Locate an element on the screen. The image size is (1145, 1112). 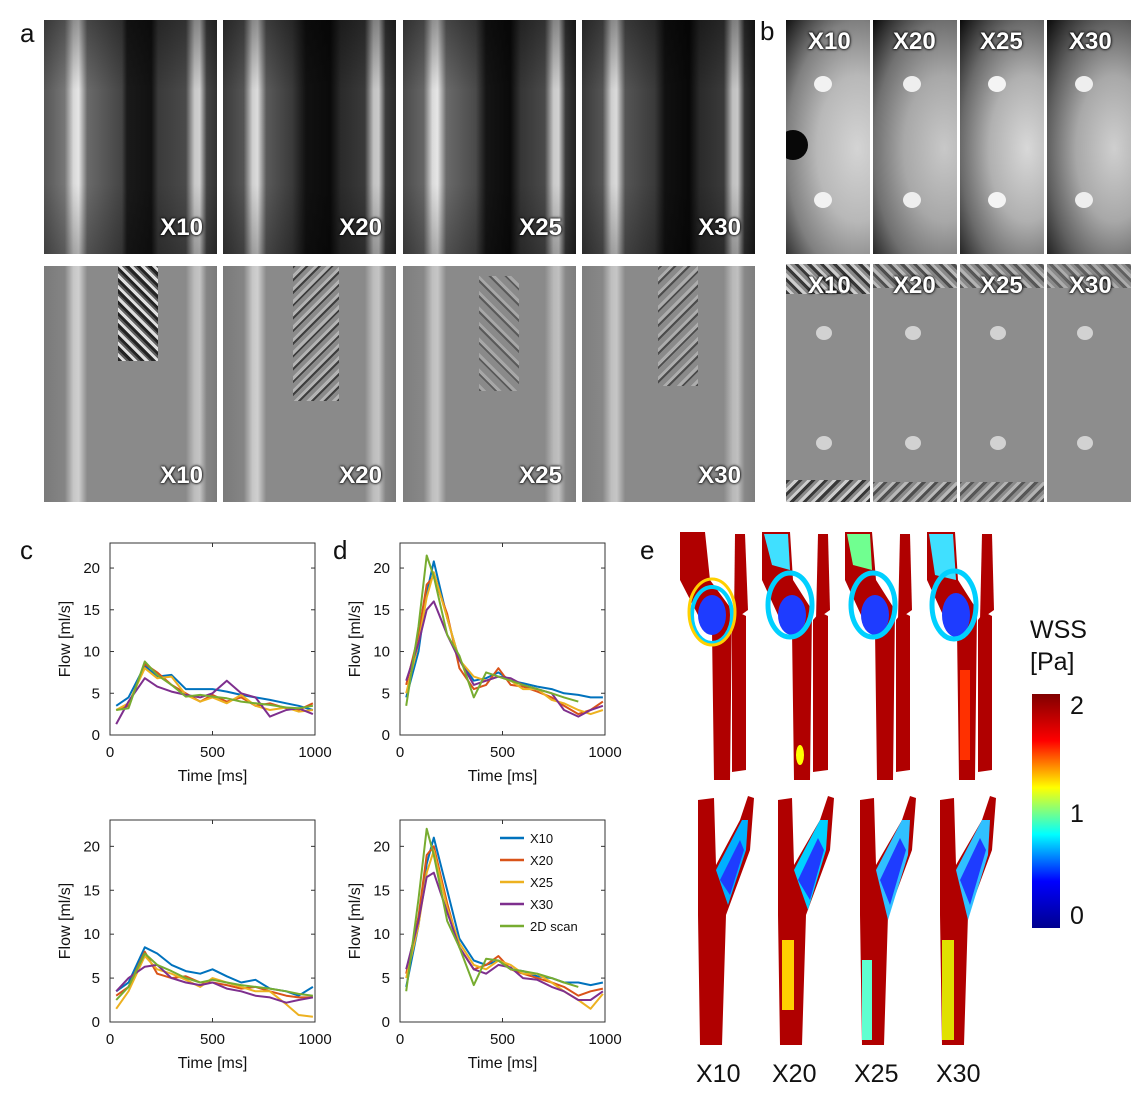
chart-flow-d-top: 0 500 1000 0 5 10 15 20 Time [ms] Flow [ml/s] is located at coordinates (484, 663).